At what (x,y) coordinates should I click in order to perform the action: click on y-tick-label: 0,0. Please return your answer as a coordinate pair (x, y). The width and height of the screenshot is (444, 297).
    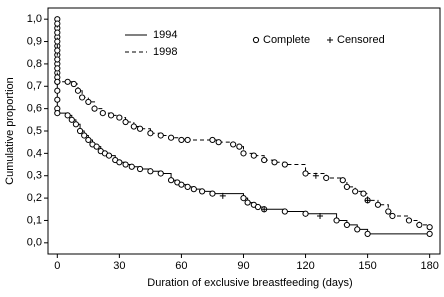
    Looking at the image, I should click on (34, 243).